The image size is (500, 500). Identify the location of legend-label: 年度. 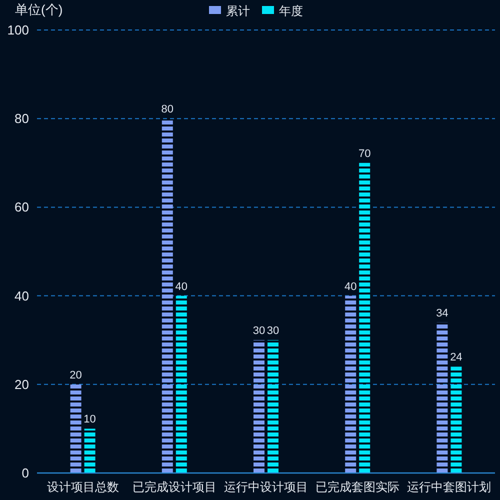
(291, 11).